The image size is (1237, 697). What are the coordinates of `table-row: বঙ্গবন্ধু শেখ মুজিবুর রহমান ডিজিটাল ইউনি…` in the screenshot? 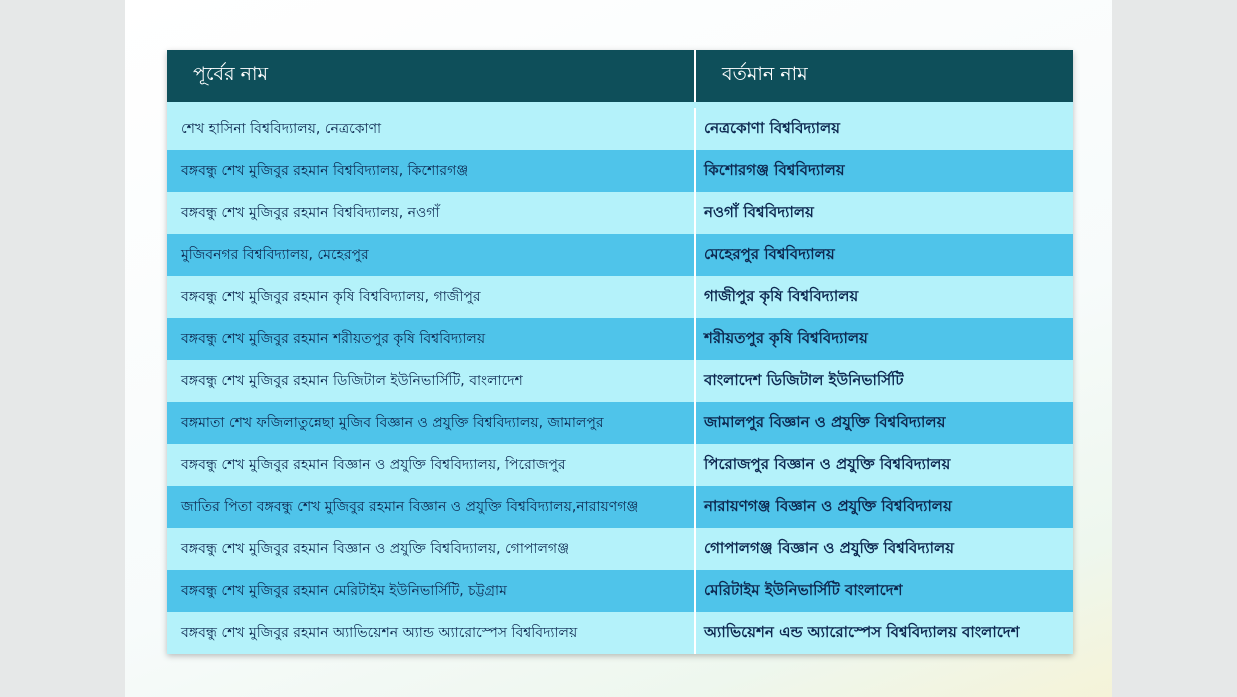 It's located at (620, 381).